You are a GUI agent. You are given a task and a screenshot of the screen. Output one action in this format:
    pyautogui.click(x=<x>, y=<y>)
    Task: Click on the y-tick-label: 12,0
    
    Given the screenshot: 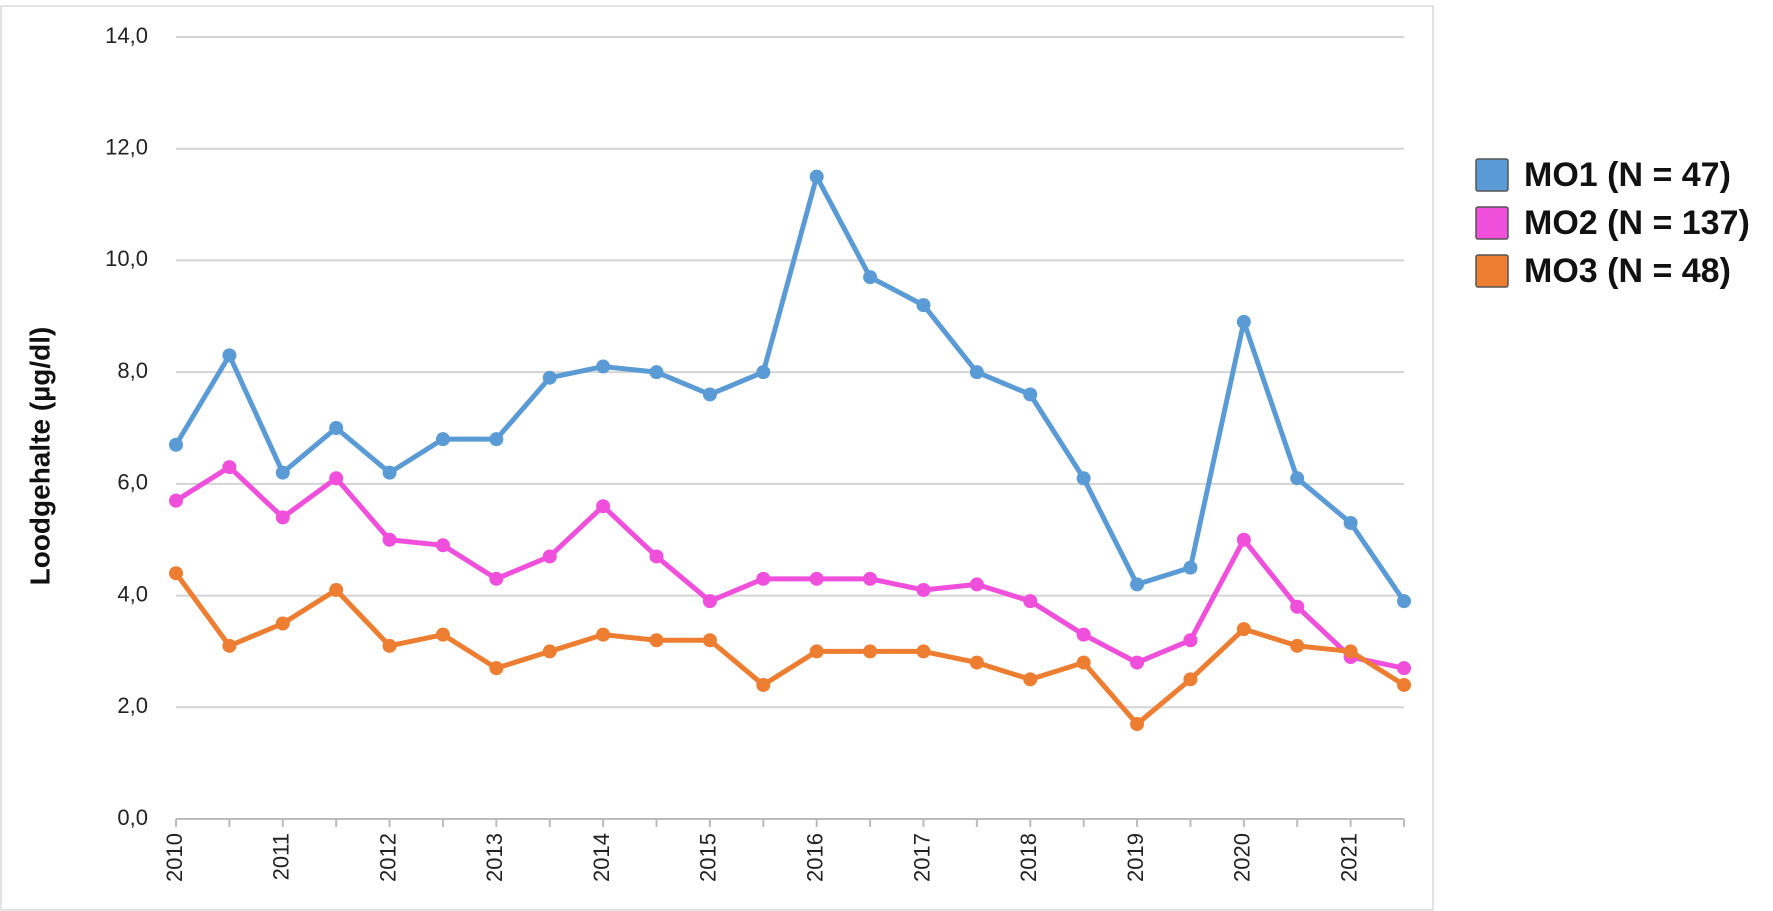 What is the action you would take?
    pyautogui.click(x=126, y=147)
    